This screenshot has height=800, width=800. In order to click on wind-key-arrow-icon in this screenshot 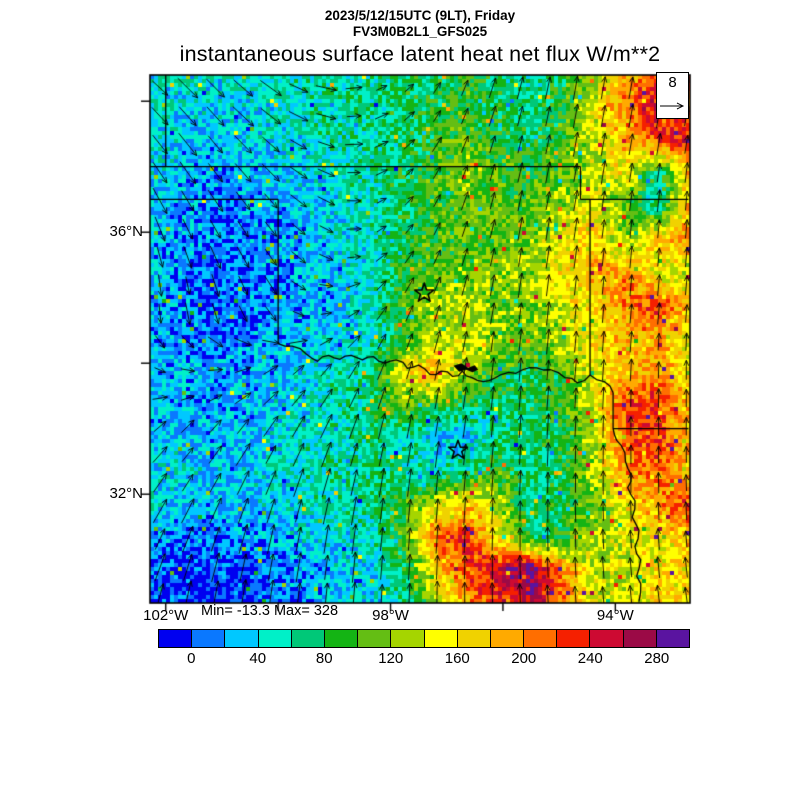, I will do `click(672, 106)`.